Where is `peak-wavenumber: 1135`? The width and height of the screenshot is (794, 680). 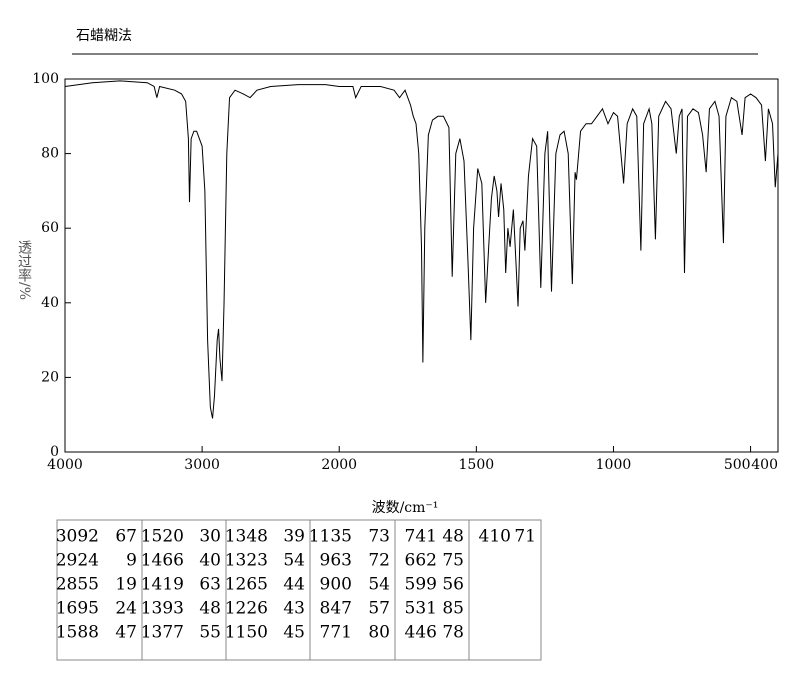
peak-wavenumber: 1135 is located at coordinates (330, 537).